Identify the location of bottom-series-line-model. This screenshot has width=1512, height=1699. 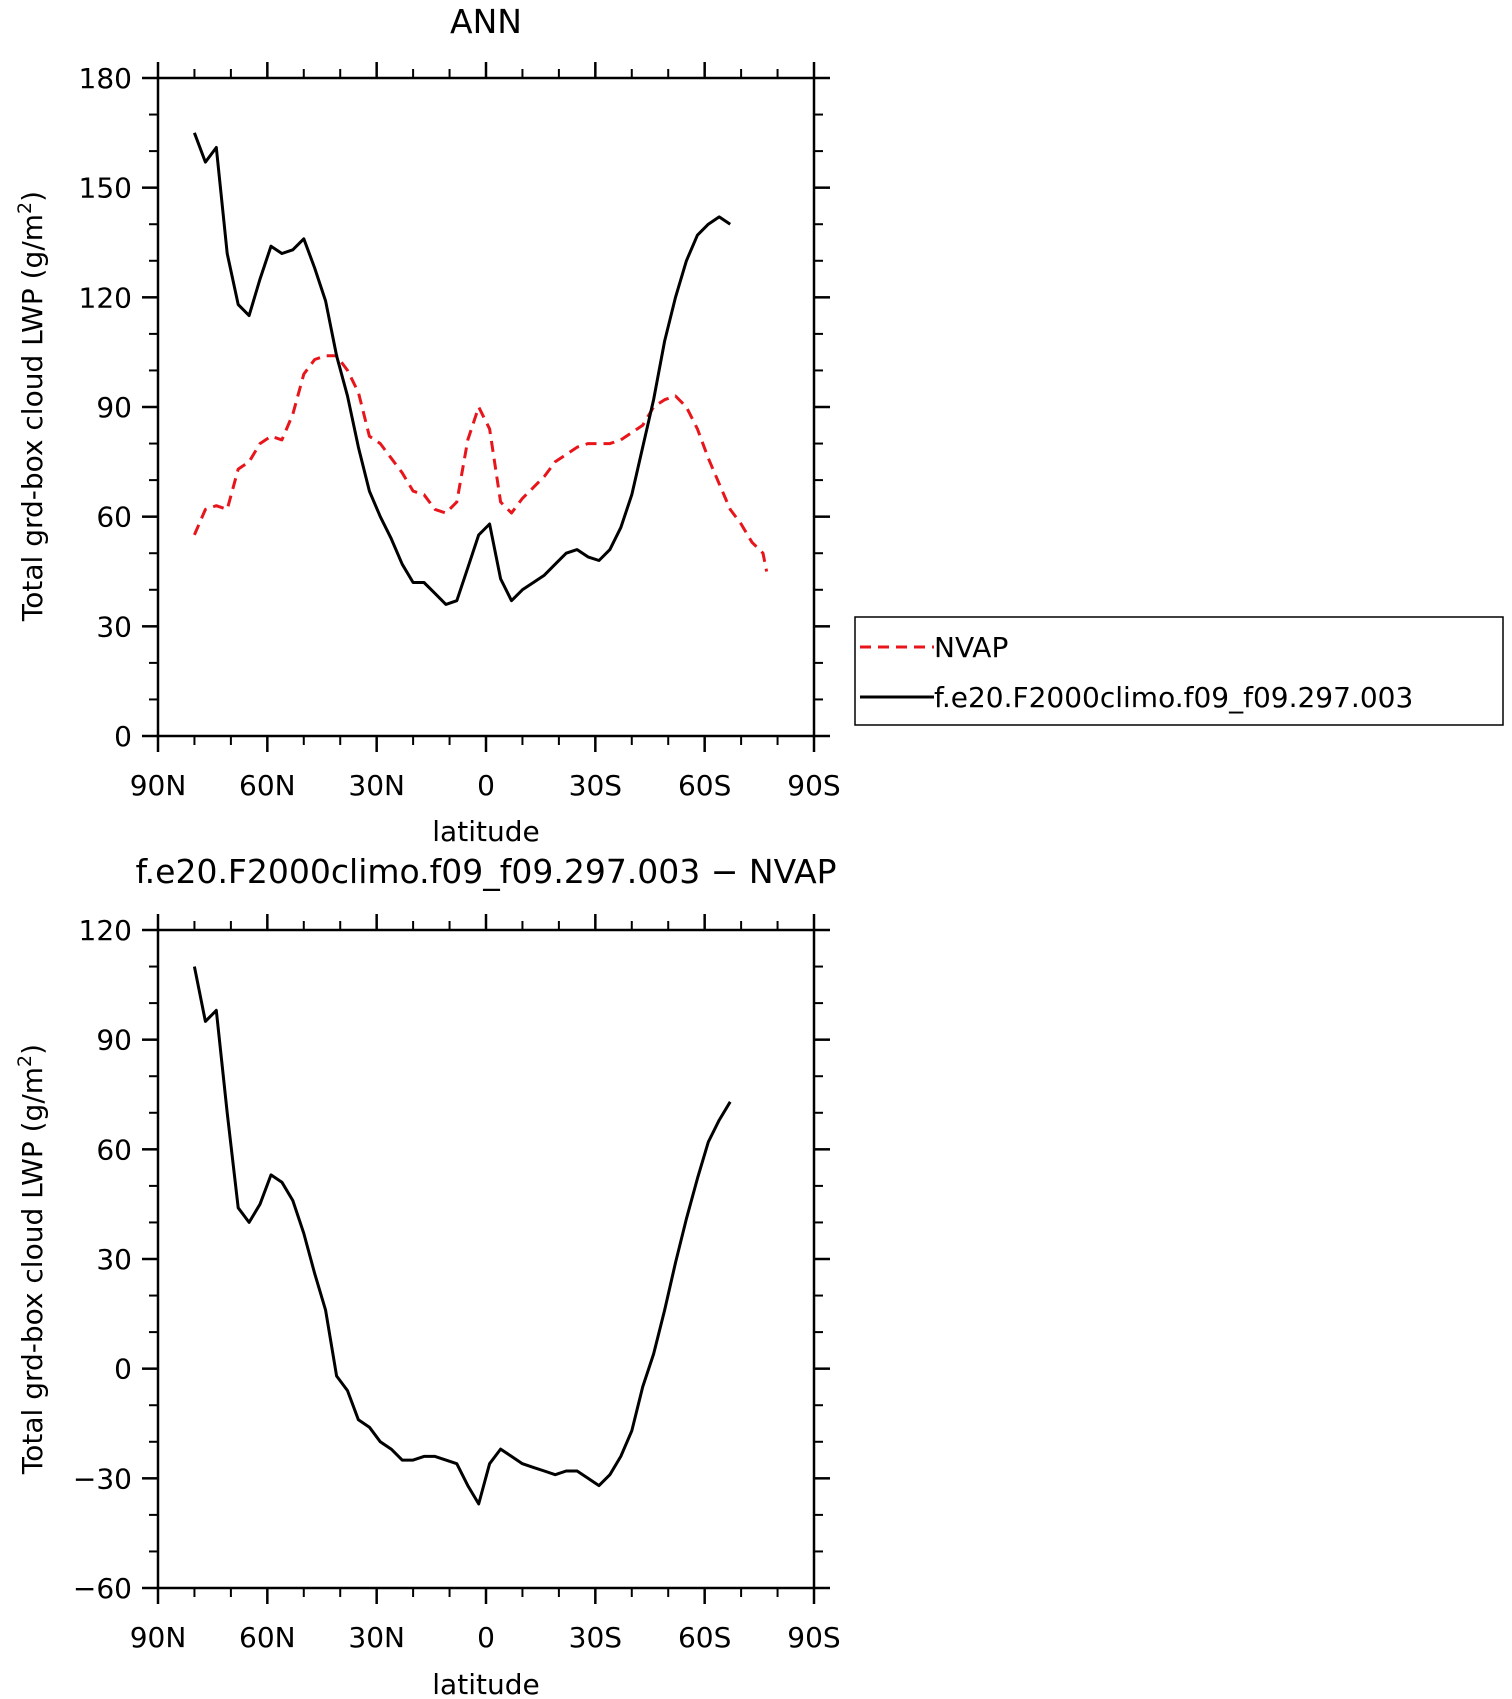
(462, 1236).